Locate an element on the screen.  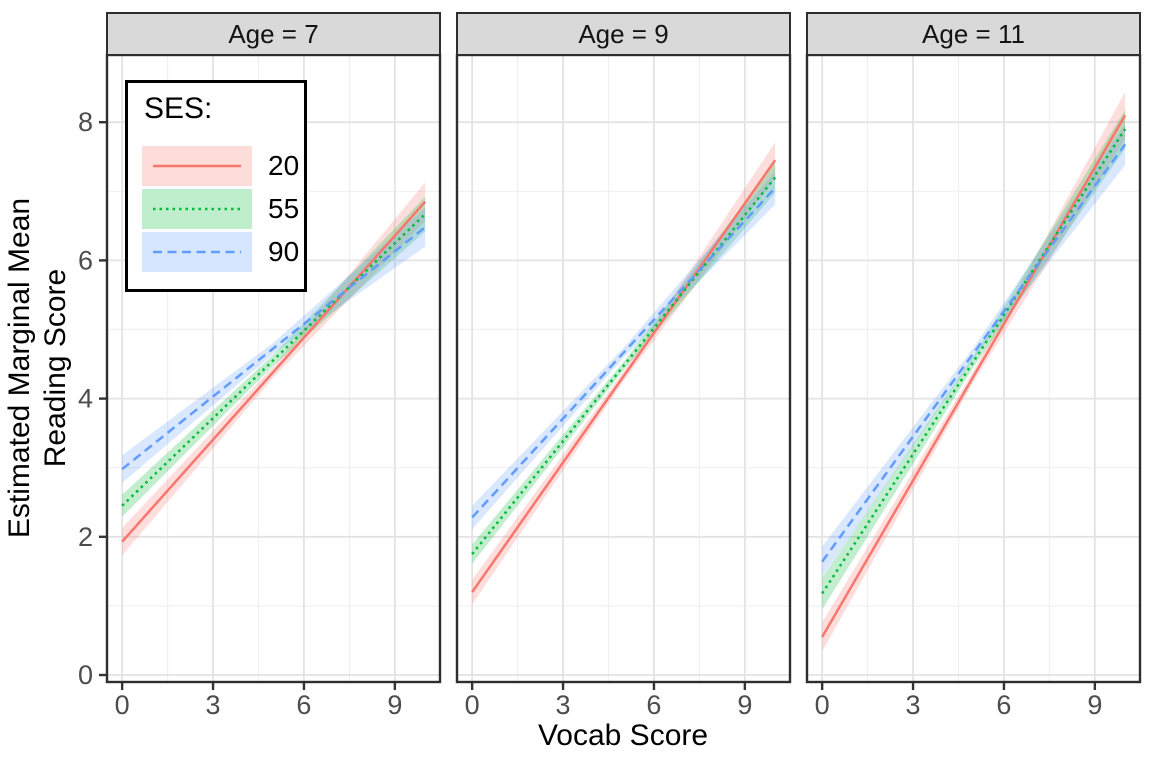
legend-entry-ses-20: 20 is located at coordinates (223, 166).